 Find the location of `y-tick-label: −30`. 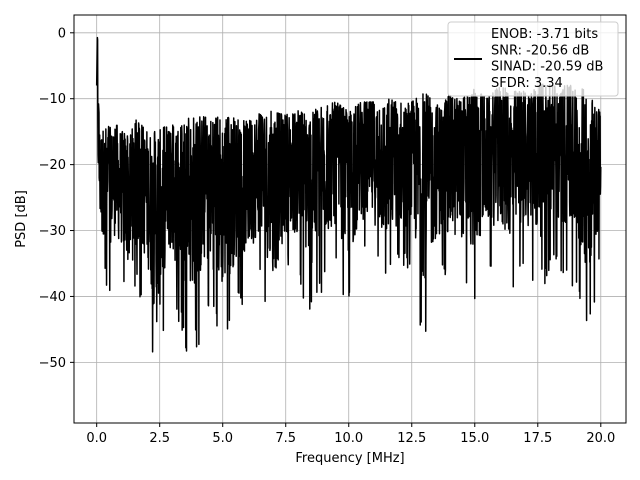

y-tick-label: −30 is located at coordinates (52, 231).